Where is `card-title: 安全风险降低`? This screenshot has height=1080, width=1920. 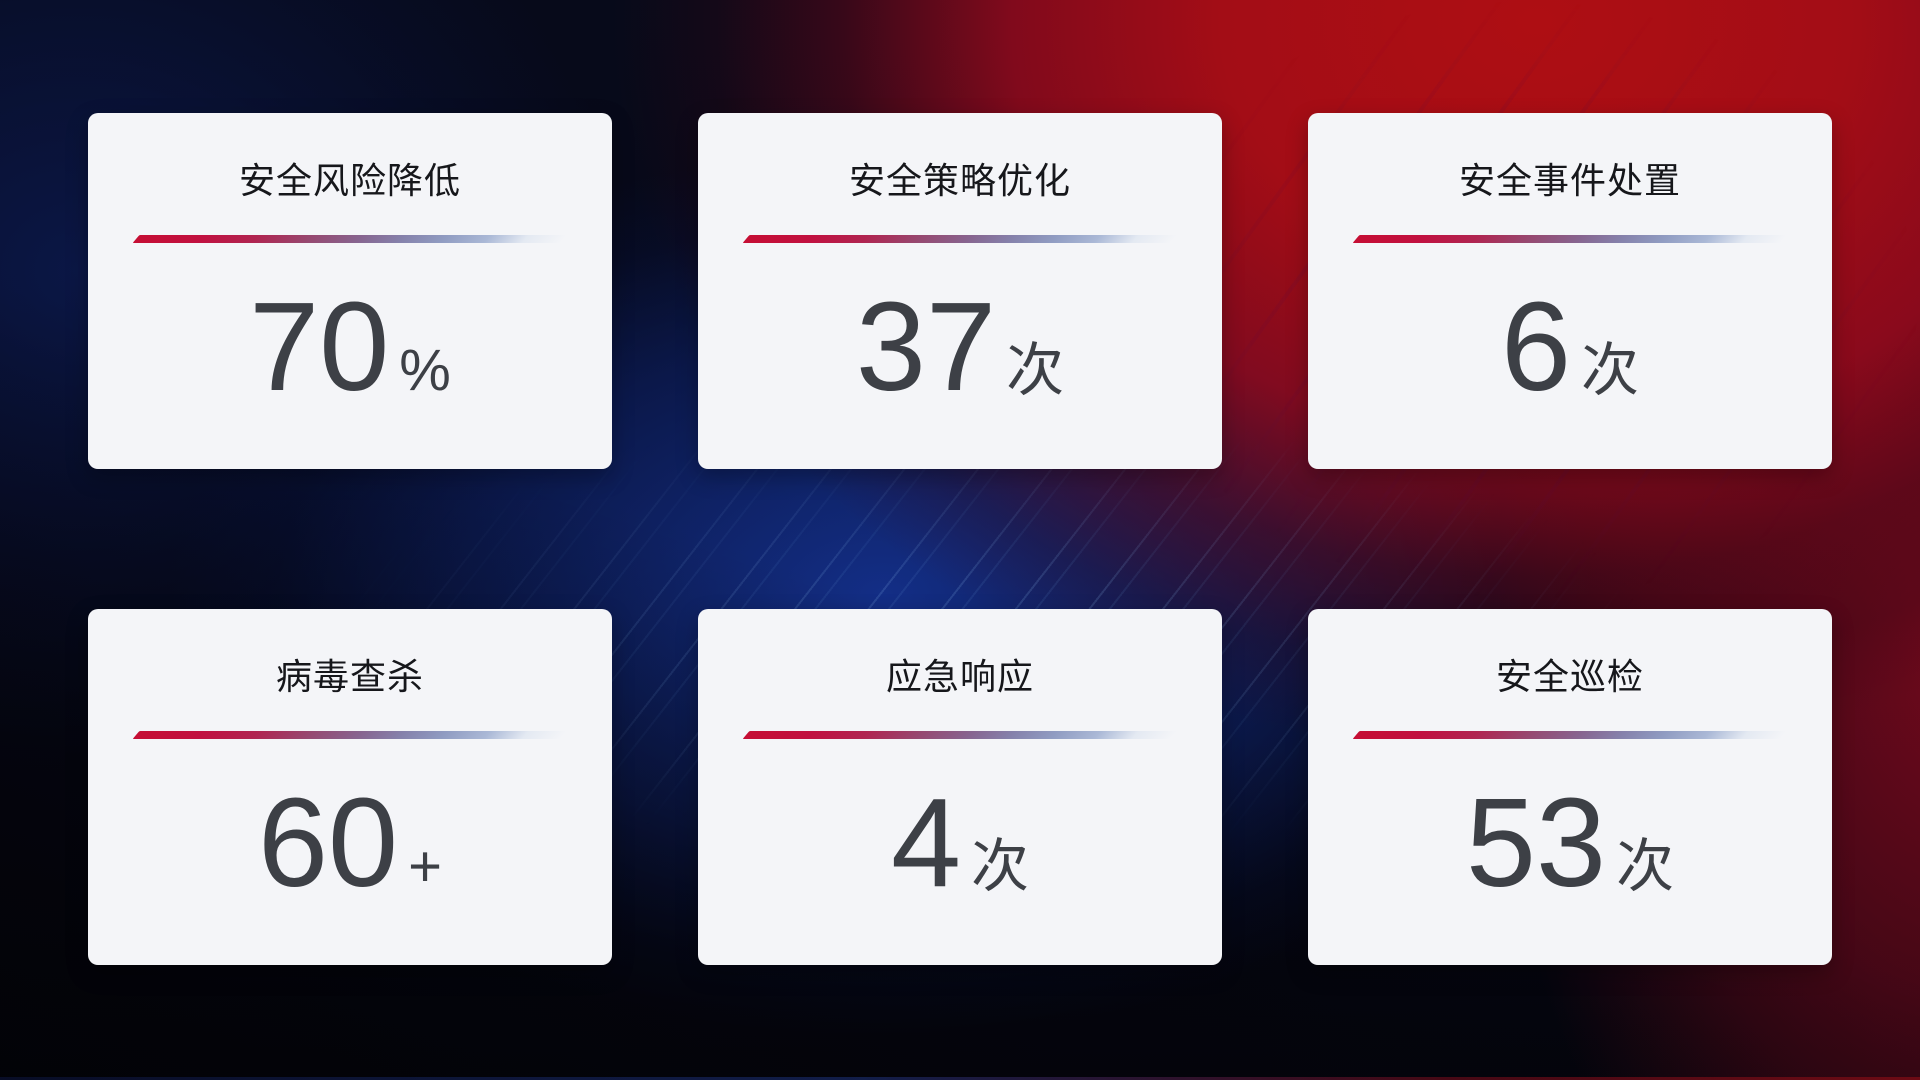
card-title: 安全风险降低 is located at coordinates (349, 180).